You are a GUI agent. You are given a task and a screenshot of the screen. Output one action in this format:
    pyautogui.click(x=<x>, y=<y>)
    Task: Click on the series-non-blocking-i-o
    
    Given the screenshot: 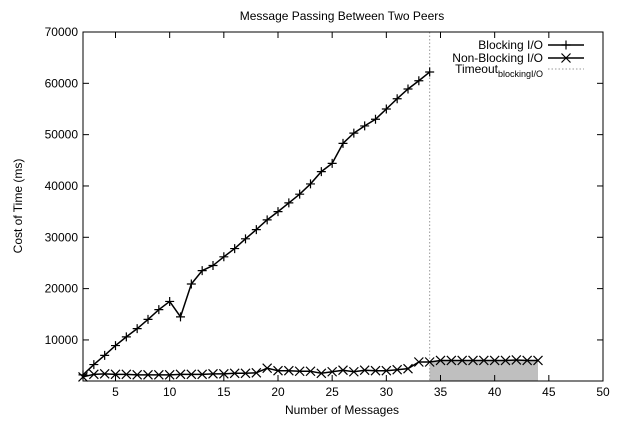 What is the action you would take?
    pyautogui.click(x=310, y=368)
    